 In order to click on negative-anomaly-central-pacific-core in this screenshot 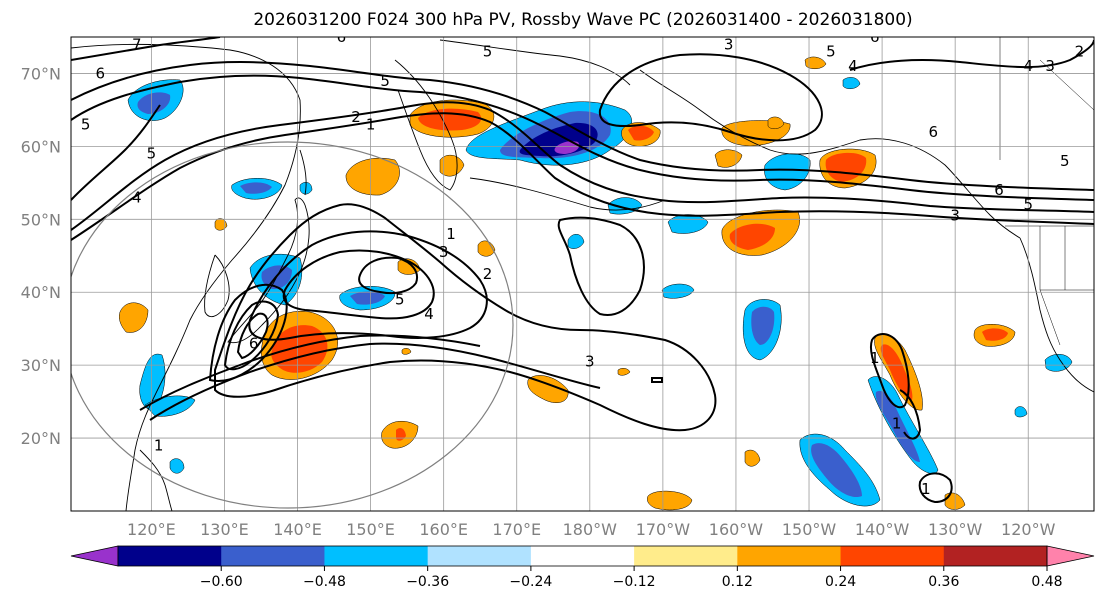, I will do `click(763, 325)`.